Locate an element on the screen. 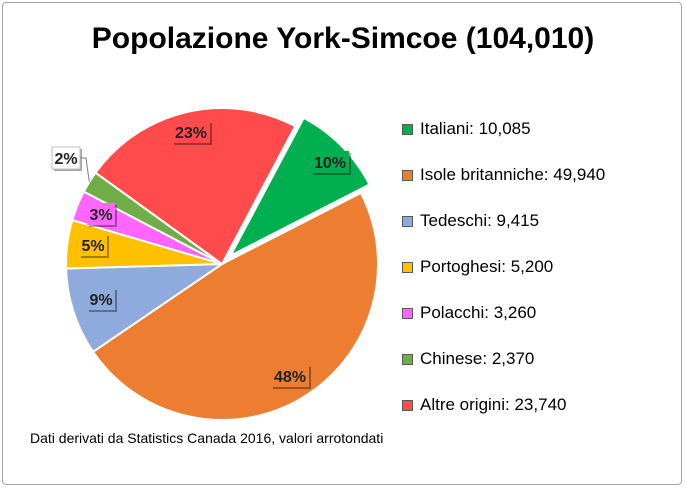  legend-label: Tedeschi: 9,415 is located at coordinates (480, 220).